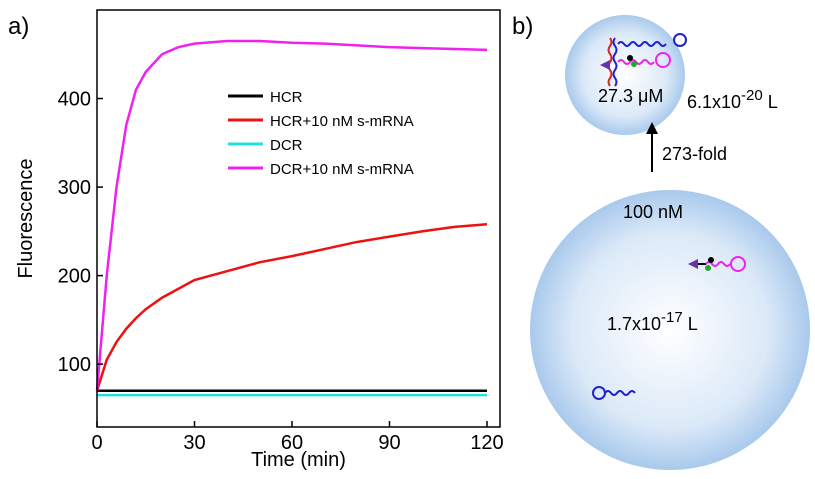 Image resolution: width=815 pixels, height=479 pixels. I want to click on x-tick-label: 60, so click(292, 443).